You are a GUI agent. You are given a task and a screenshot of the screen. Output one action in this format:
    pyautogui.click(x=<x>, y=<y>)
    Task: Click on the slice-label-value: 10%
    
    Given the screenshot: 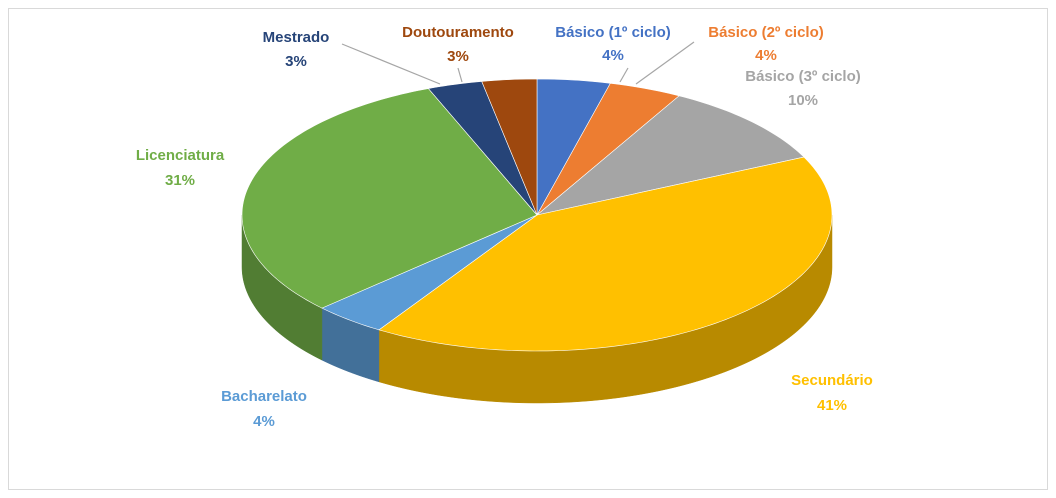 What is the action you would take?
    pyautogui.click(x=803, y=100)
    